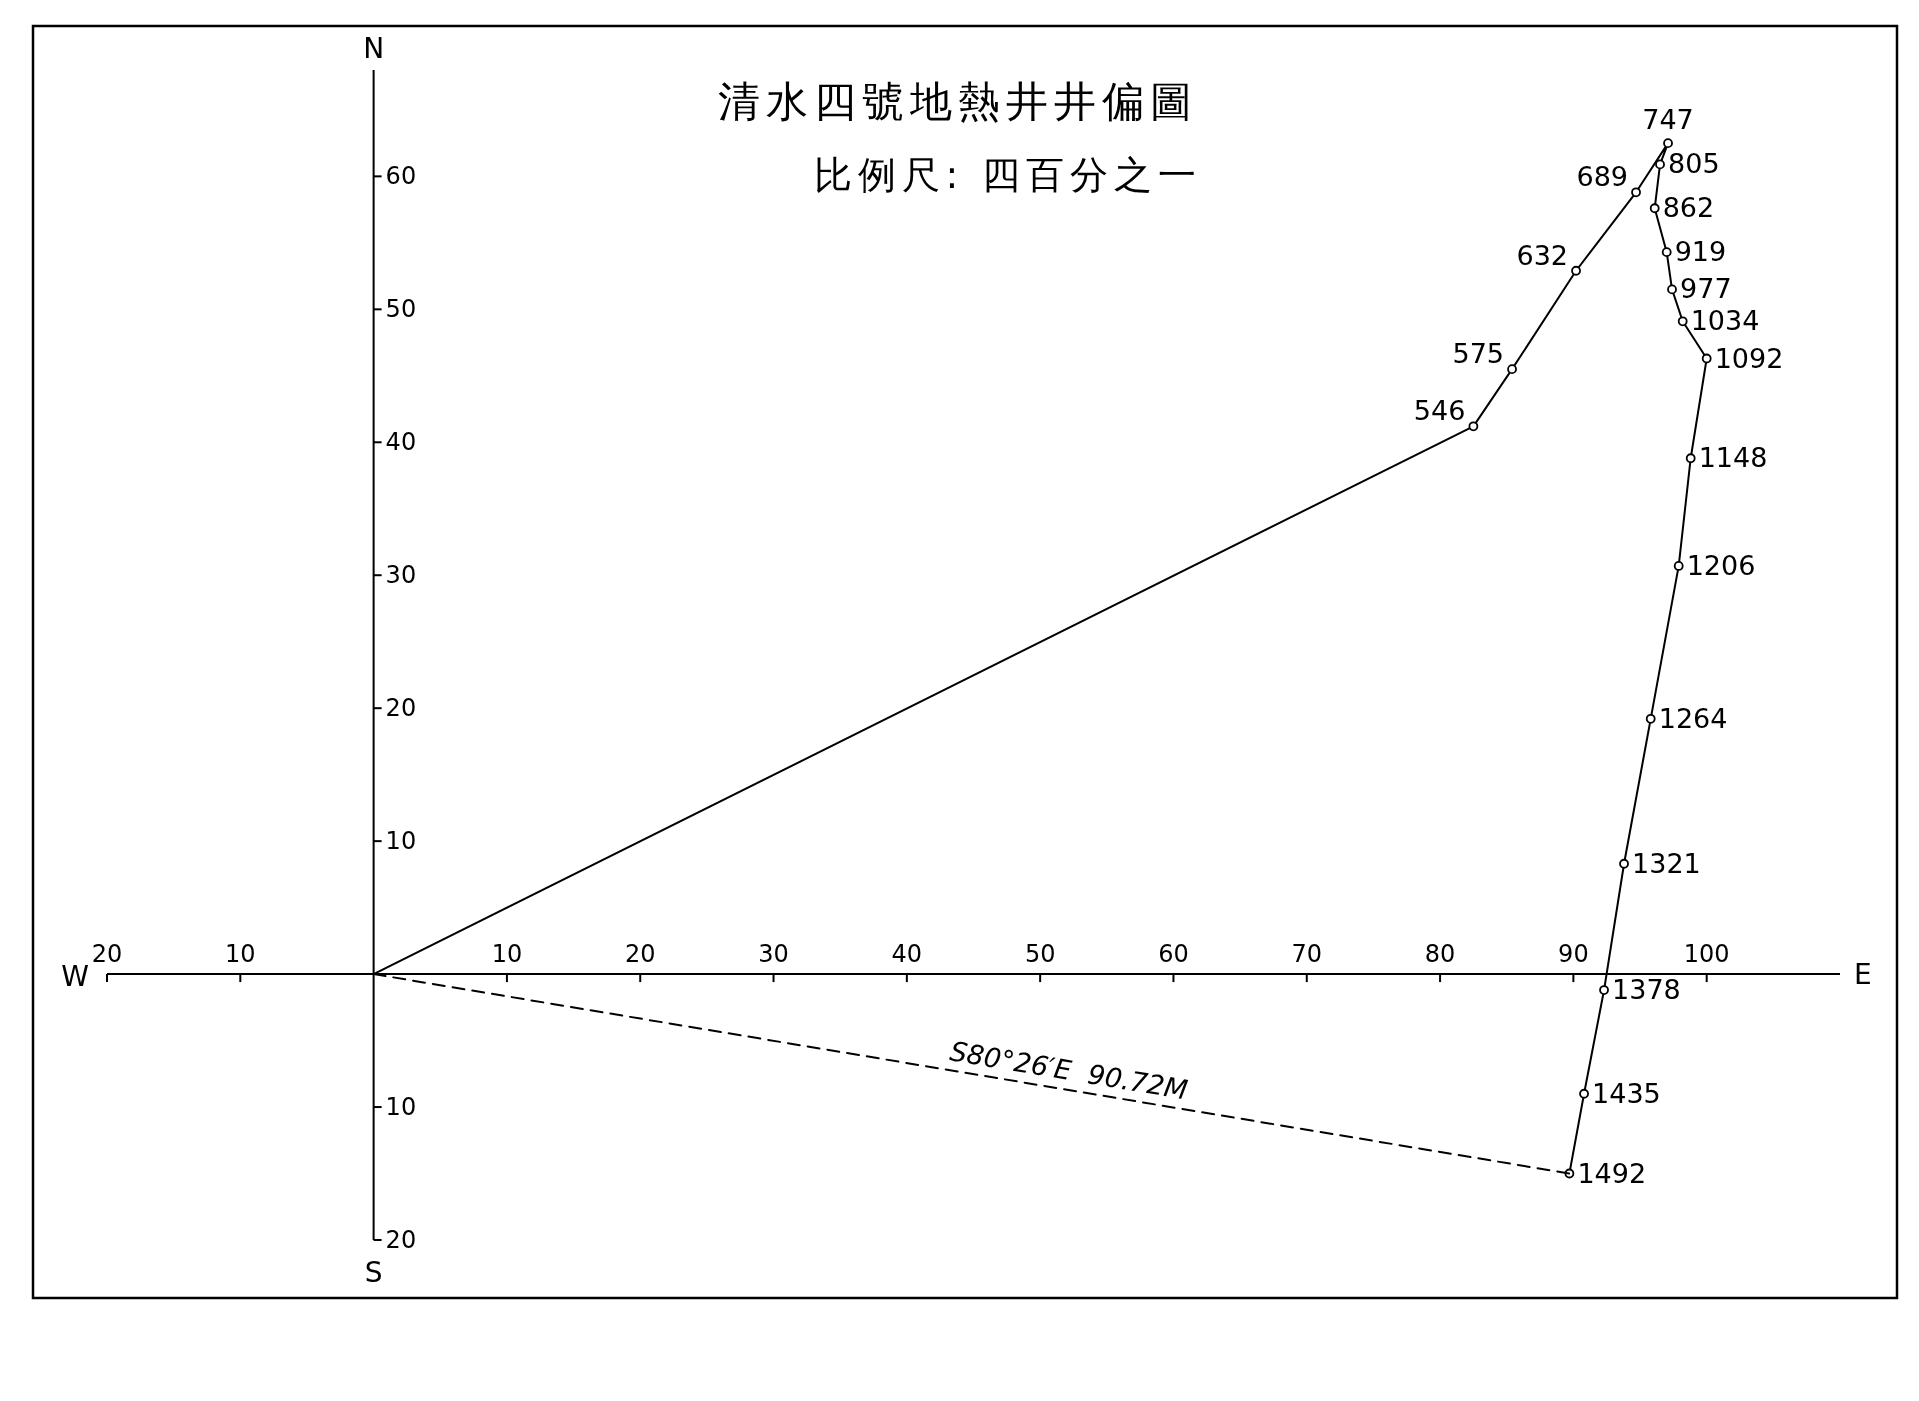 The image size is (1919, 1401). I want to click on x-tick-label: 100, so click(1706, 954).